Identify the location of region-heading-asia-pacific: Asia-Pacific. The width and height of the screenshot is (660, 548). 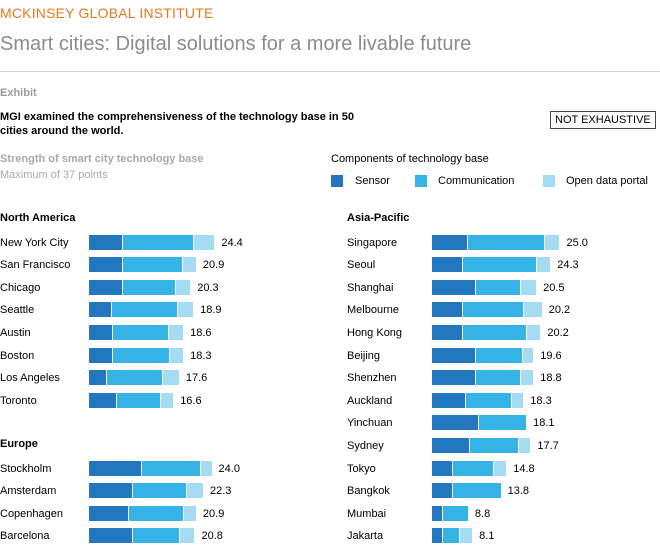
(378, 218).